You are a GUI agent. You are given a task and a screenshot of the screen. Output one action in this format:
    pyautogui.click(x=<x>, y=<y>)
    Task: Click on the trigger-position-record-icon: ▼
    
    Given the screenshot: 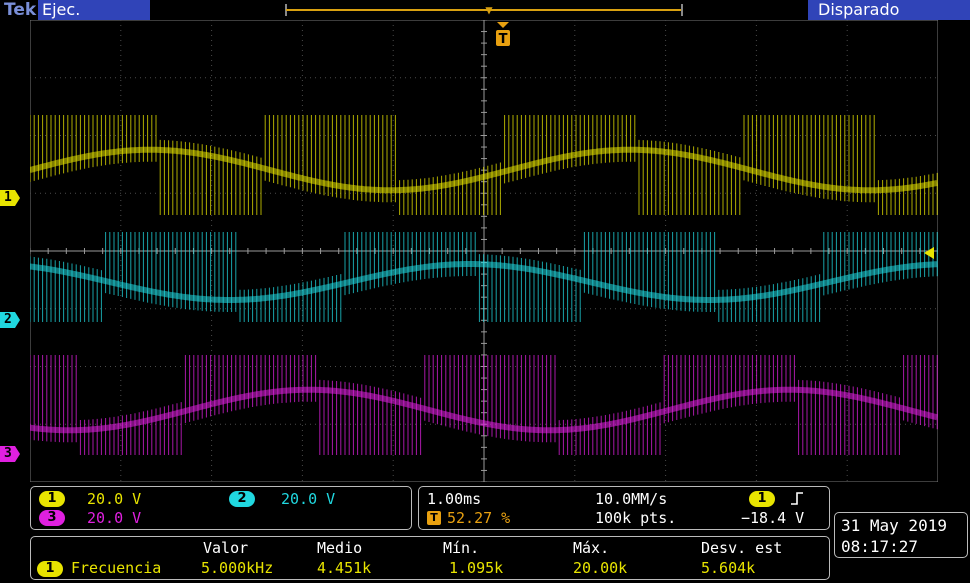 What is the action you would take?
    pyautogui.click(x=489, y=10)
    